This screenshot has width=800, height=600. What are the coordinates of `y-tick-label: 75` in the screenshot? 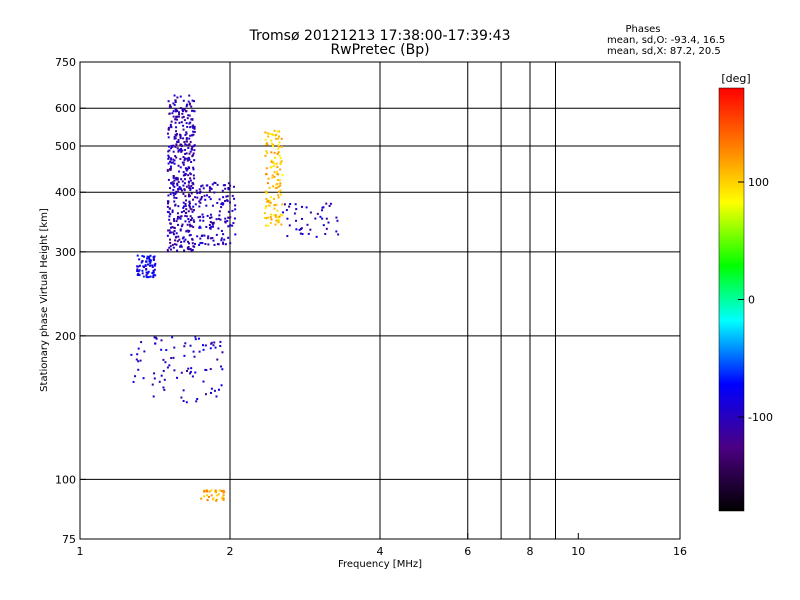 It's located at (69, 539).